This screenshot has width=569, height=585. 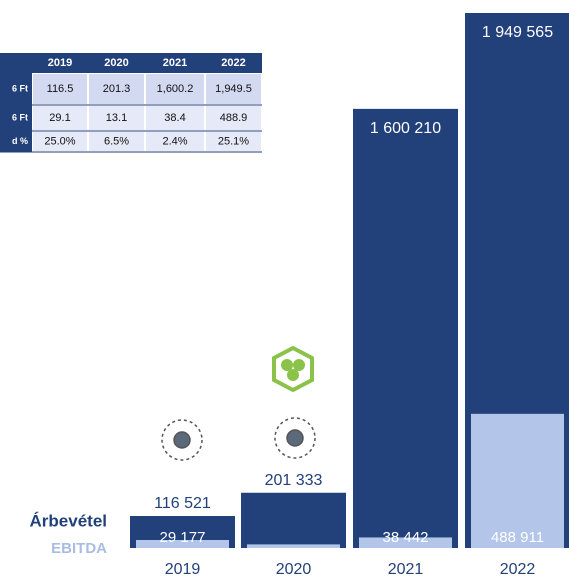 I want to click on data-label: 38 442, so click(x=406, y=537).